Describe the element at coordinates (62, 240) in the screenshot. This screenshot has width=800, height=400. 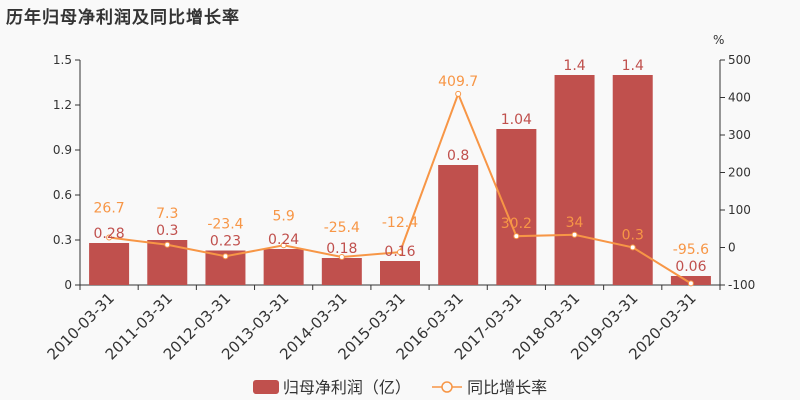
I see `left-tick-label: 0.3` at that location.